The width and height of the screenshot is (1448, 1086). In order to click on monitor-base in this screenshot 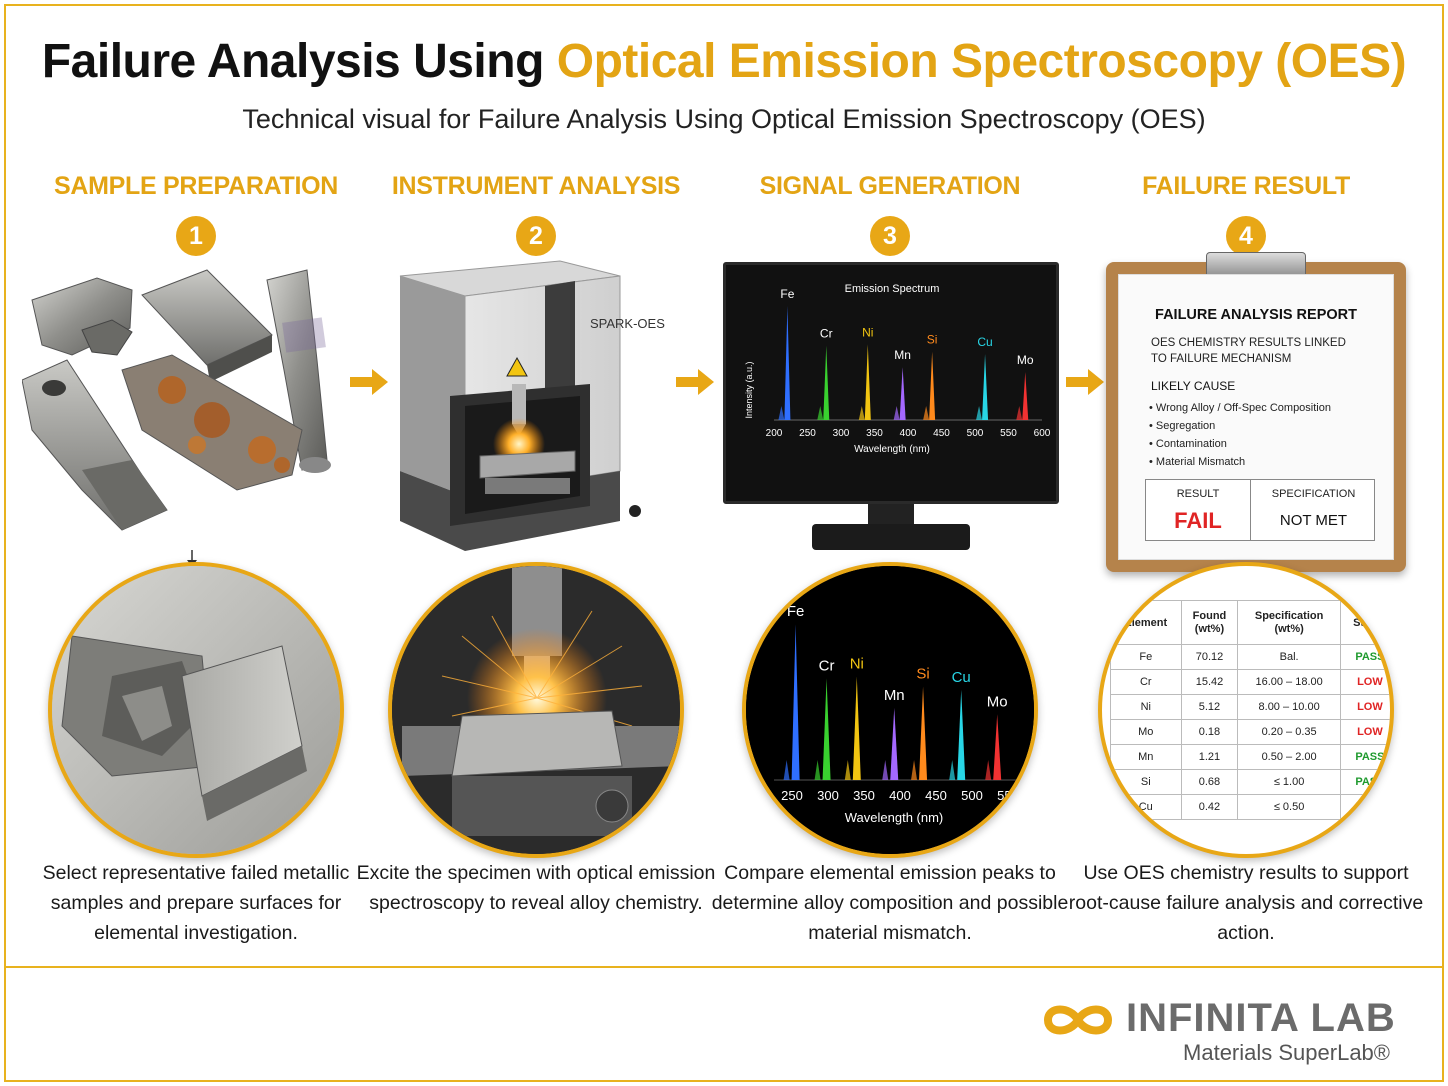, I will do `click(891, 537)`.